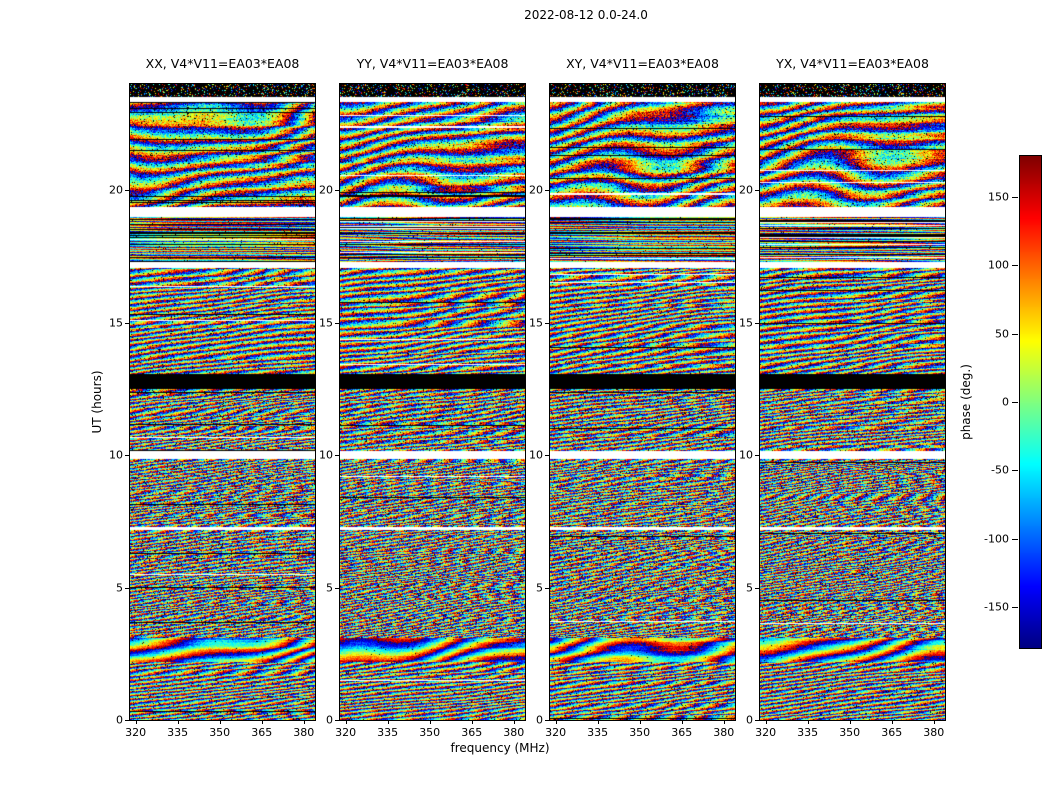 Image resolution: width=1050 pixels, height=800 pixels. I want to click on panel-title-yx: YX, V4*V11=EA03*EA08, so click(852, 63).